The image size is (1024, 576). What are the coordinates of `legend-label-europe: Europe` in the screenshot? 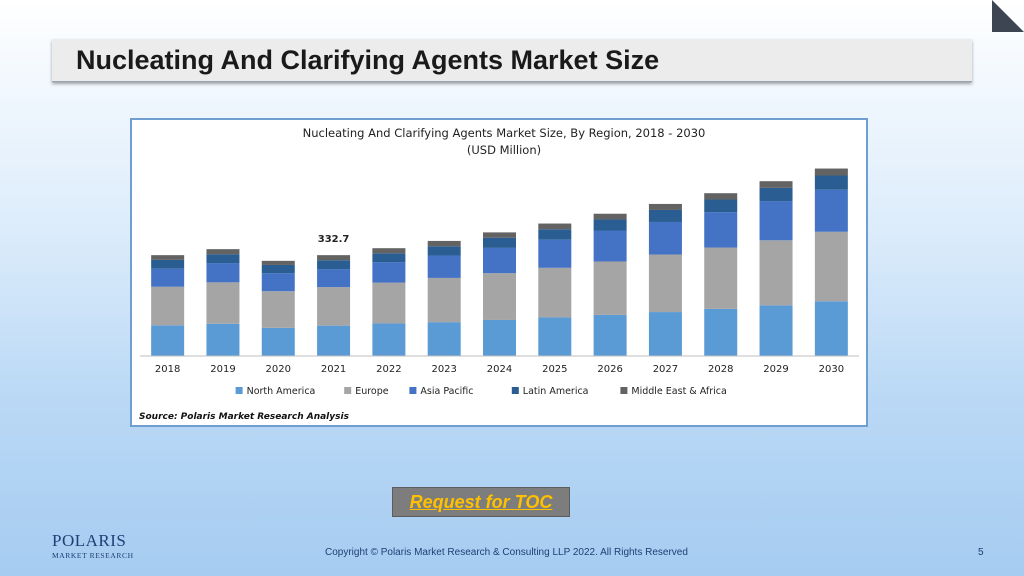 It's located at (372, 391).